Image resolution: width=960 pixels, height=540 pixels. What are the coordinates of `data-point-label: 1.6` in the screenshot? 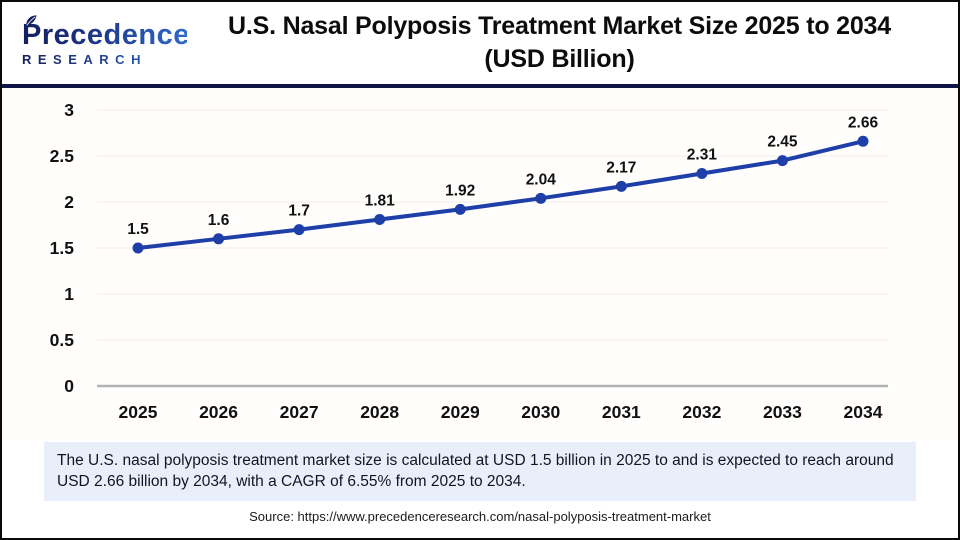 It's located at (219, 220).